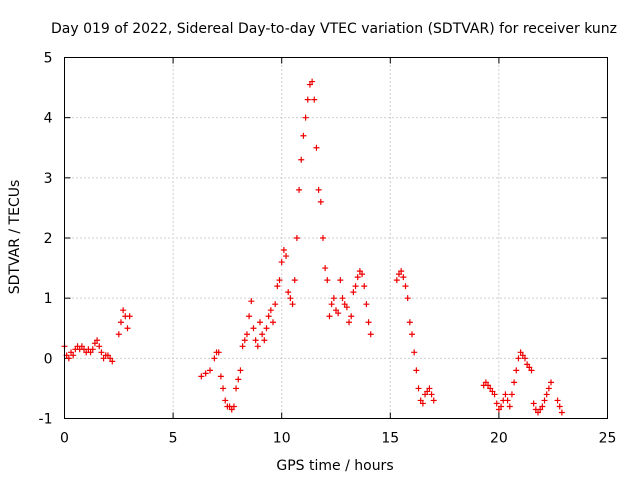 Image resolution: width=640 pixels, height=480 pixels. I want to click on y-tick-label: -1, so click(46, 420).